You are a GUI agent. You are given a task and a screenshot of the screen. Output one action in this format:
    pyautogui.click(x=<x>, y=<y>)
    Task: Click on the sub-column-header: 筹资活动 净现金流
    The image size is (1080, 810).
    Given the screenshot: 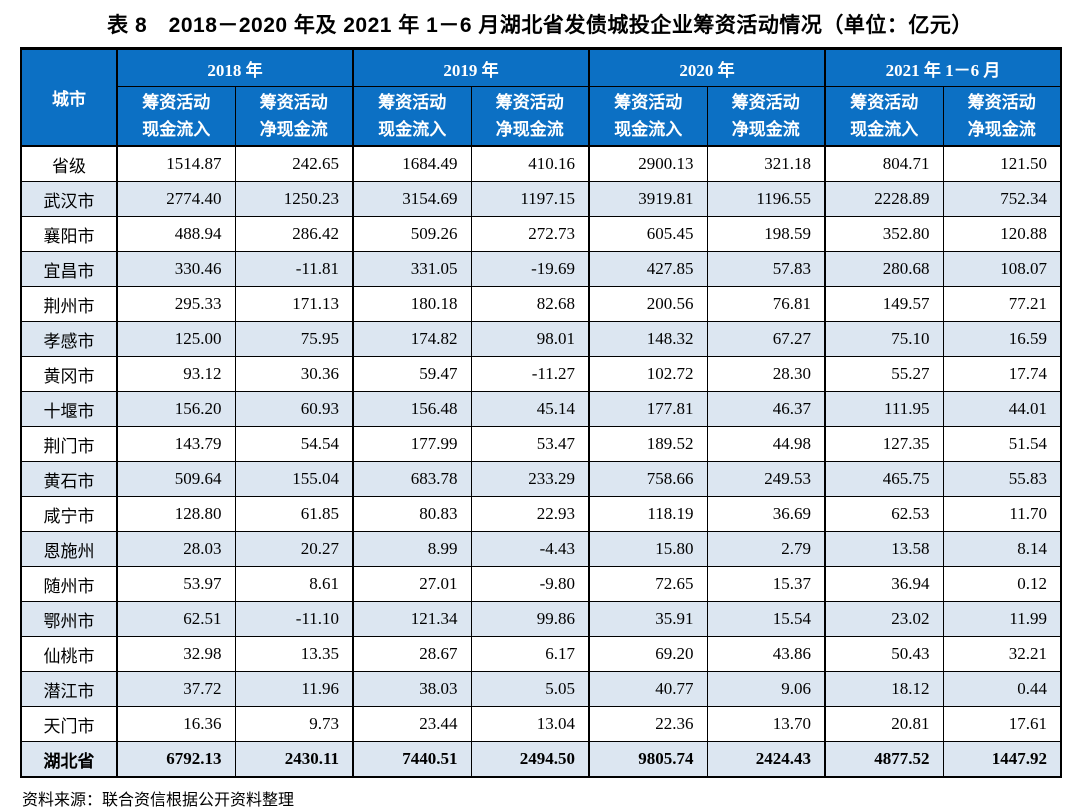 What is the action you would take?
    pyautogui.click(x=294, y=116)
    